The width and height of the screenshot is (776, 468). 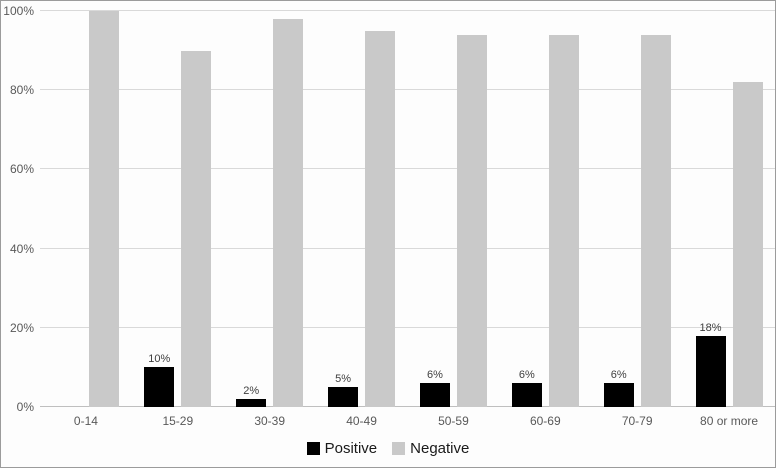 What do you see at coordinates (159, 359) in the screenshot?
I see `data-label: 10%` at bounding box center [159, 359].